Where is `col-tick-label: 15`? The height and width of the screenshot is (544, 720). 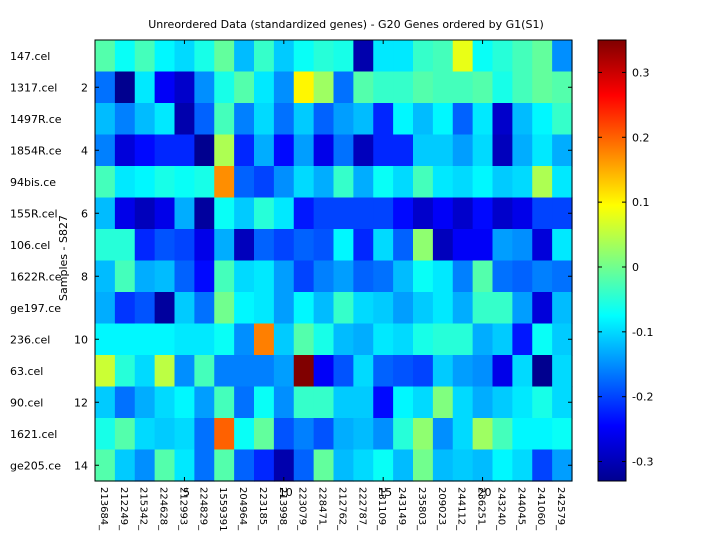
col-tick-label: 15 is located at coordinates (385, 492).